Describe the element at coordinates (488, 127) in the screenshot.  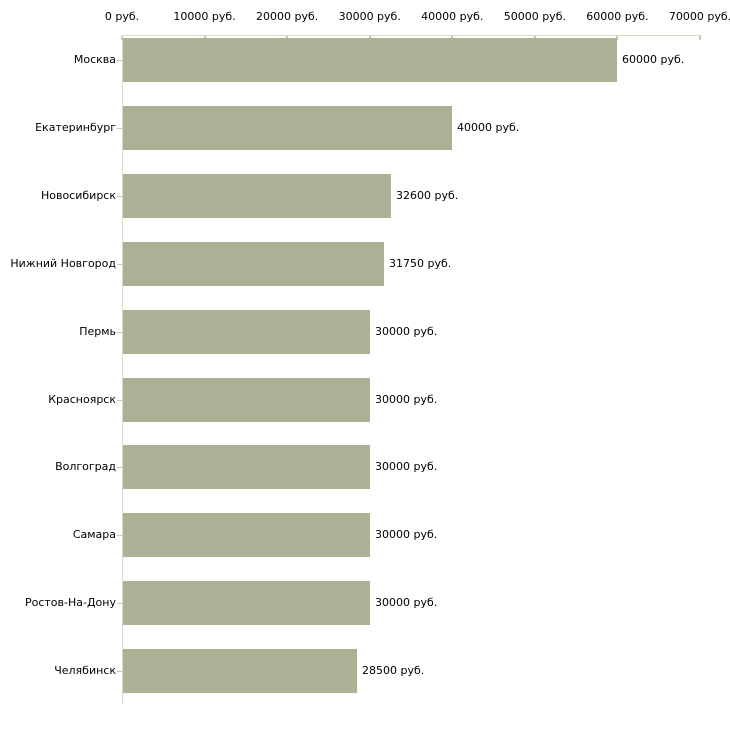
I see `bar-value-label: 40000 руб.` at that location.